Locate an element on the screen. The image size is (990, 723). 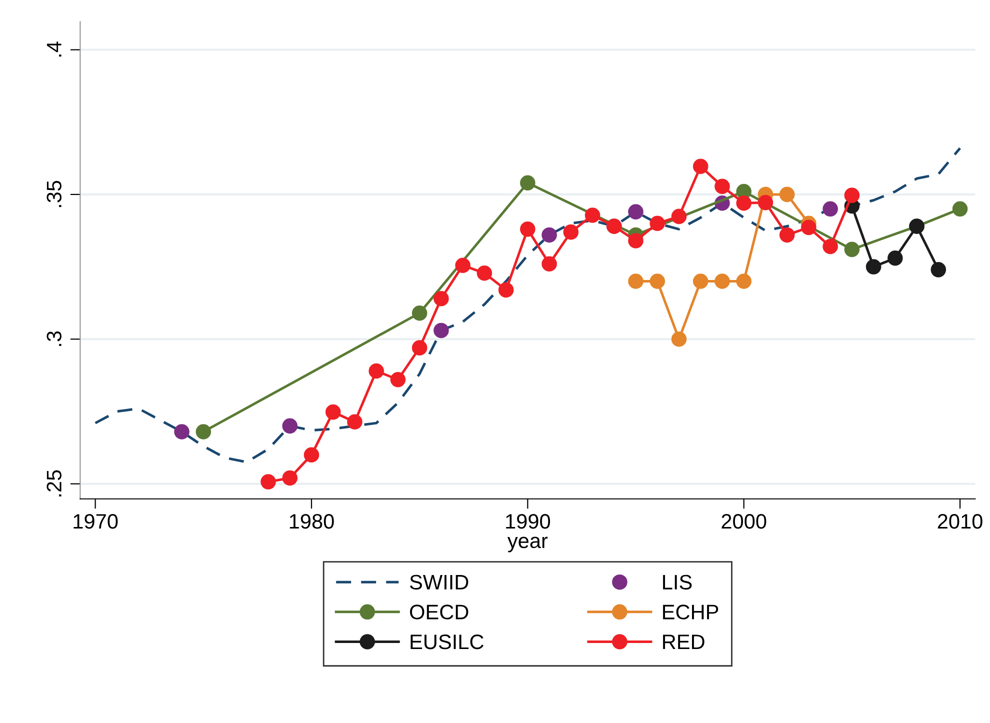
x-tick-label: 1970 is located at coordinates (96, 521).